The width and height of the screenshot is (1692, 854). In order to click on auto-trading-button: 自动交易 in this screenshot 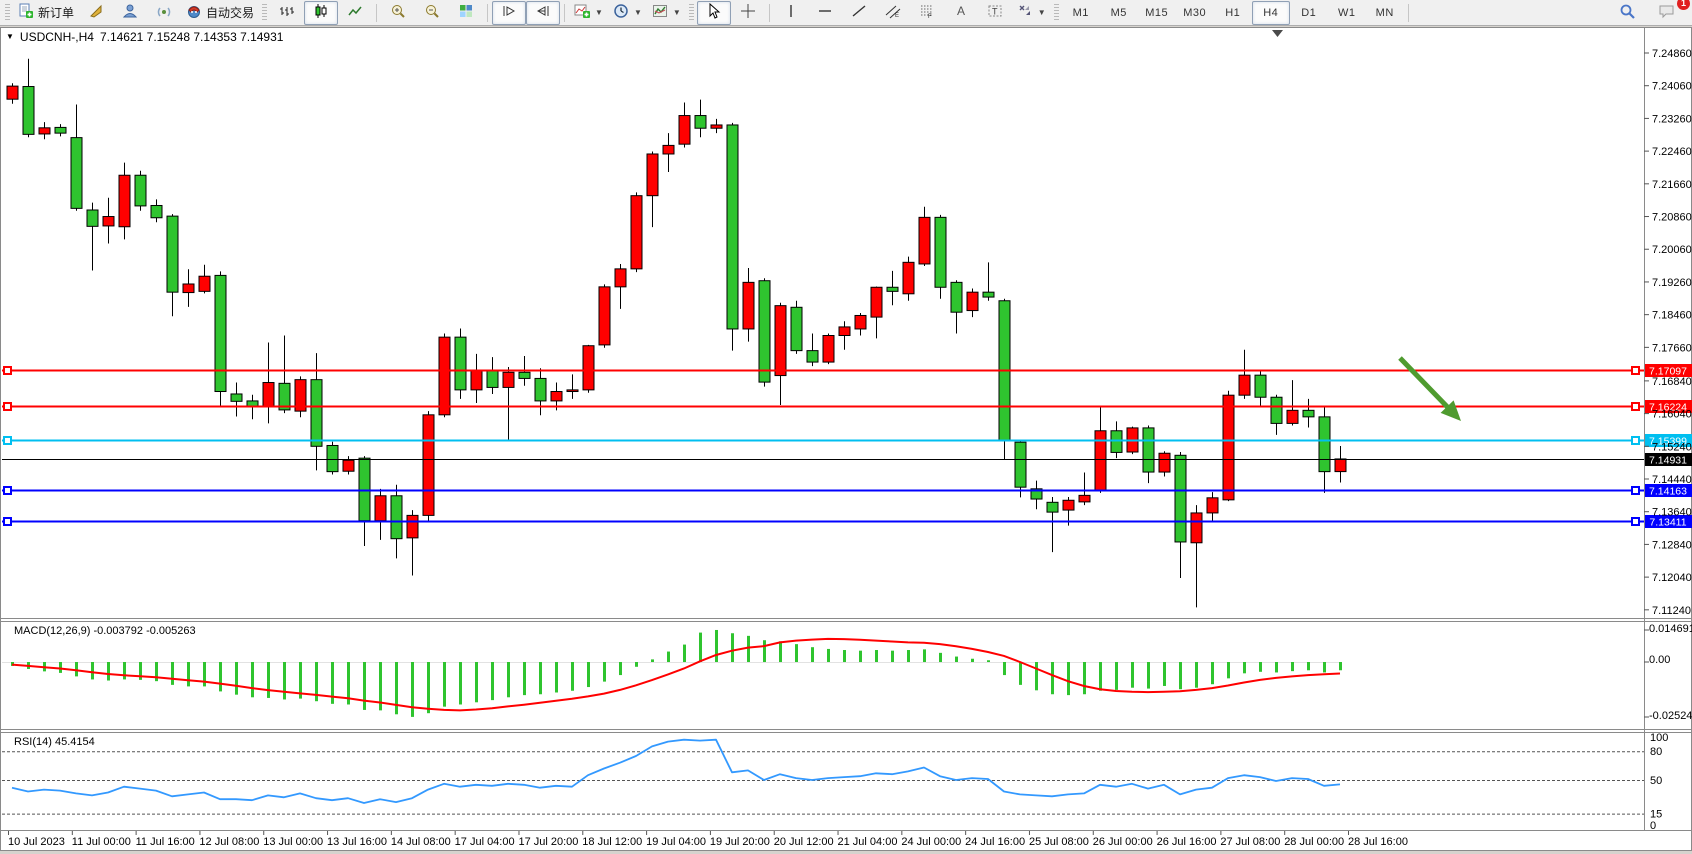, I will do `click(220, 13)`.